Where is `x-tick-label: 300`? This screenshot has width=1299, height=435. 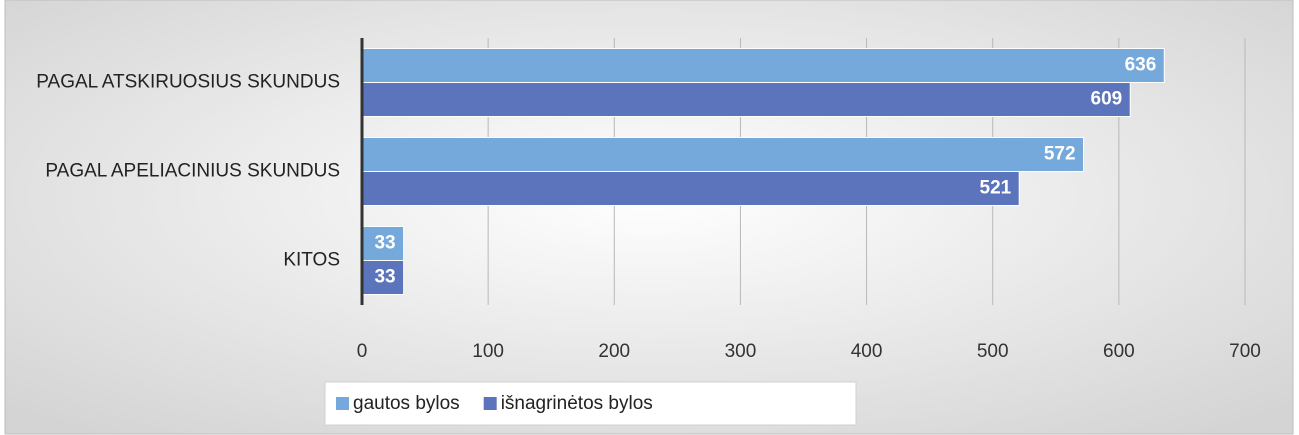
x-tick-label: 300 is located at coordinates (741, 351).